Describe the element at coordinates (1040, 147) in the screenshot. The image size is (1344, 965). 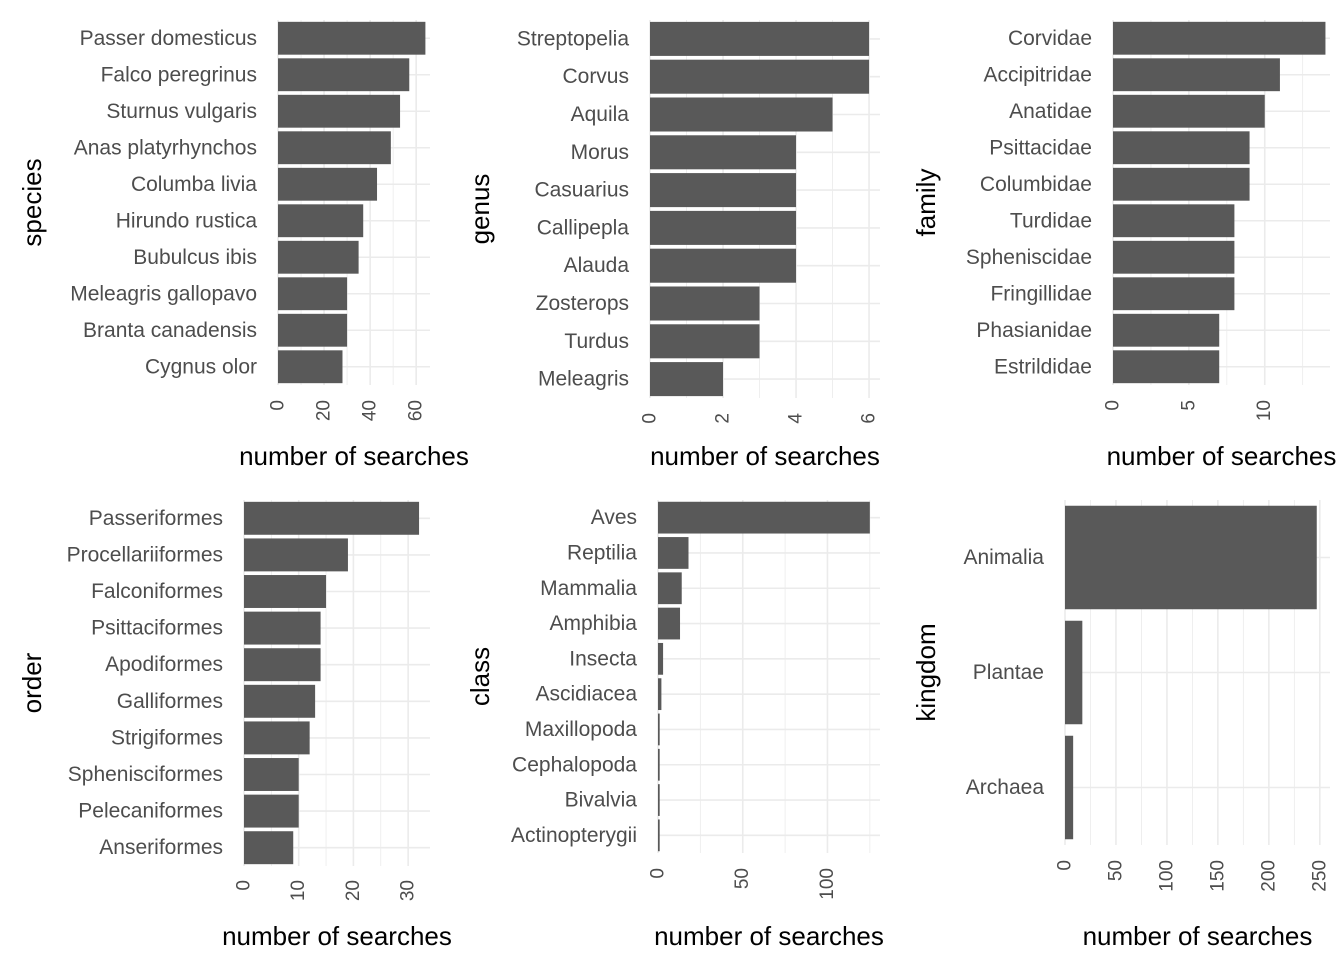
I see `category-label: Psittacidae` at that location.